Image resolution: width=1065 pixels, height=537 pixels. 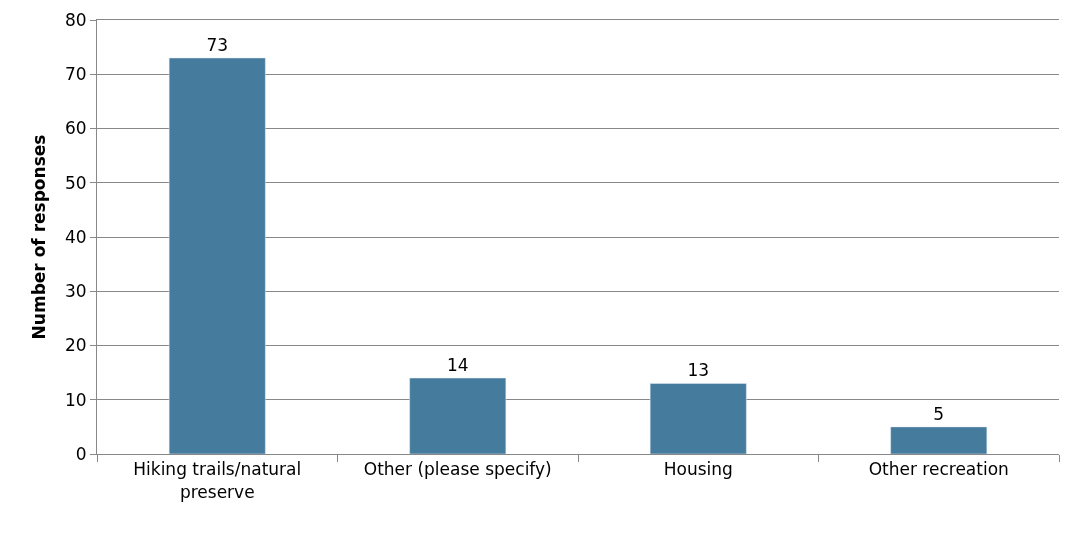 I want to click on y-tick-label: 40, so click(x=75, y=236).